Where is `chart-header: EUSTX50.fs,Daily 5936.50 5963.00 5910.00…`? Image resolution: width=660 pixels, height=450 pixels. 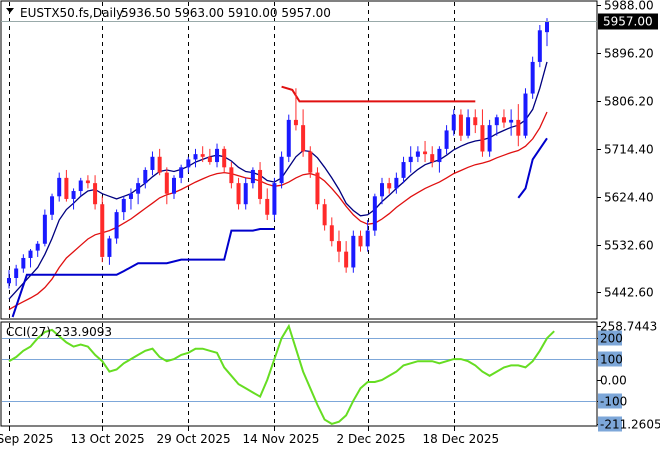
chart-header: EUSTX50.fs,Daily 5936.50 5963.00 5910.00… is located at coordinates (168, 13).